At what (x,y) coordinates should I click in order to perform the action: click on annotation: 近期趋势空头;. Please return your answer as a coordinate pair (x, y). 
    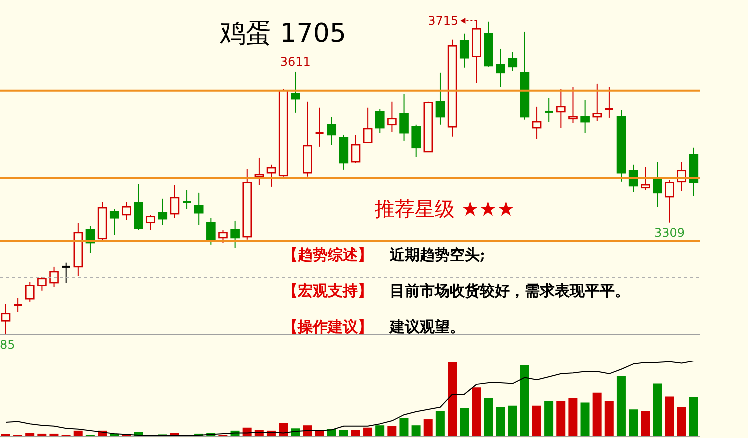
    Looking at the image, I should click on (438, 255).